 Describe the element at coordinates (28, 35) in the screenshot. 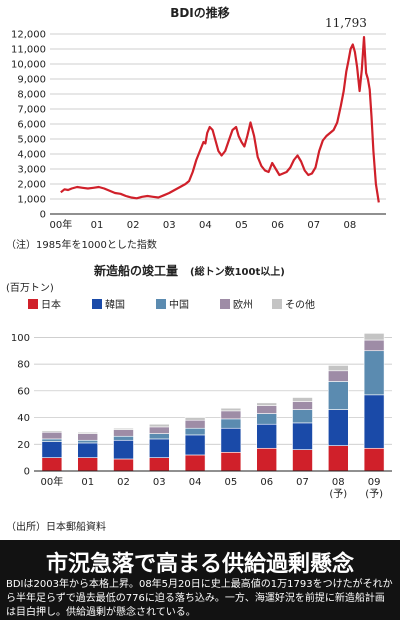

I see `bdi-y-tick-label: 12,000` at that location.